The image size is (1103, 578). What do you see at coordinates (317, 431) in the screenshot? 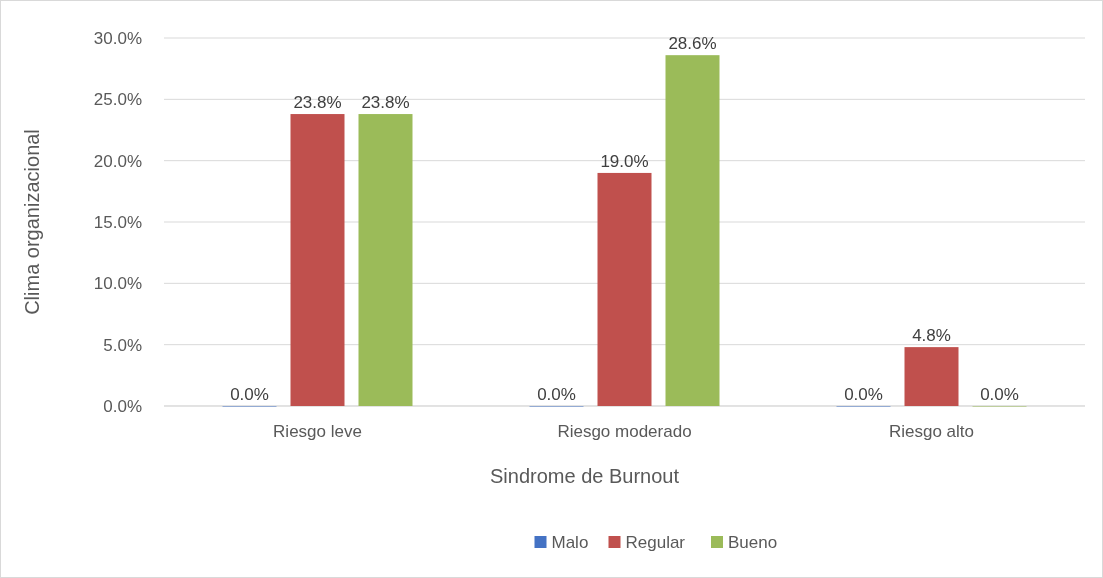
I see `x-tick-label: Riesgo leve` at bounding box center [317, 431].